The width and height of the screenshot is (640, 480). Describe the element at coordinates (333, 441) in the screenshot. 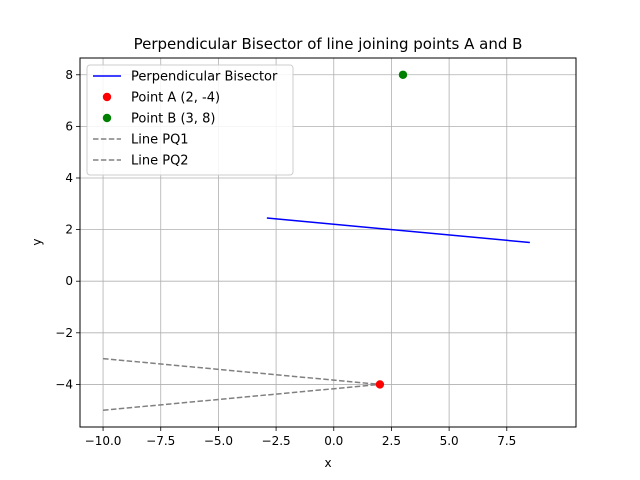

I see `x-tick-label: 0.0` at that location.